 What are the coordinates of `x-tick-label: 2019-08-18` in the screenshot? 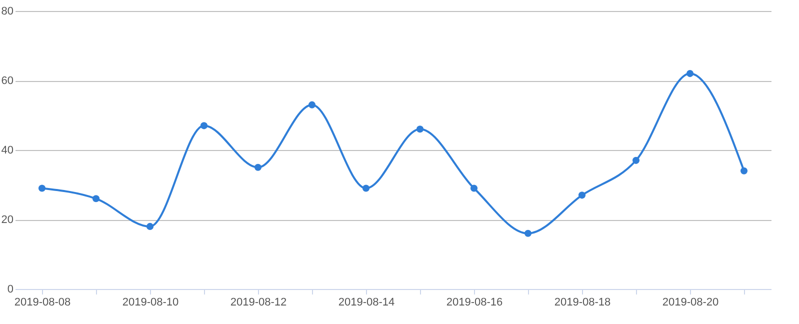 It's located at (582, 302).